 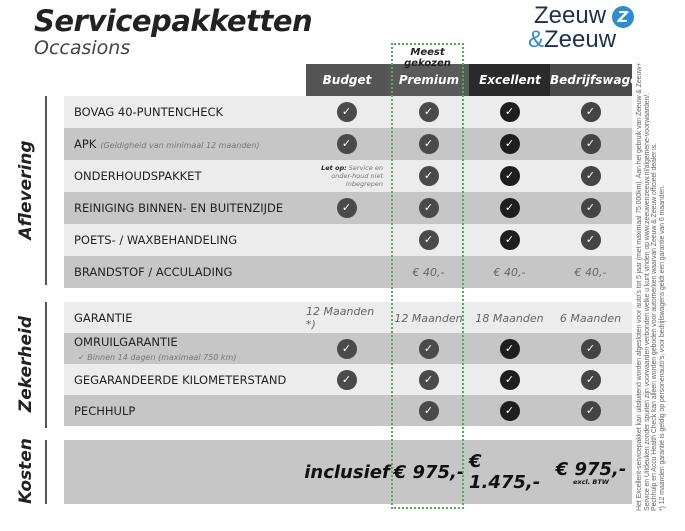 What do you see at coordinates (167, 144) in the screenshot?
I see `row-label: APK (Geldigheid van minimaal 12 maanden)` at bounding box center [167, 144].